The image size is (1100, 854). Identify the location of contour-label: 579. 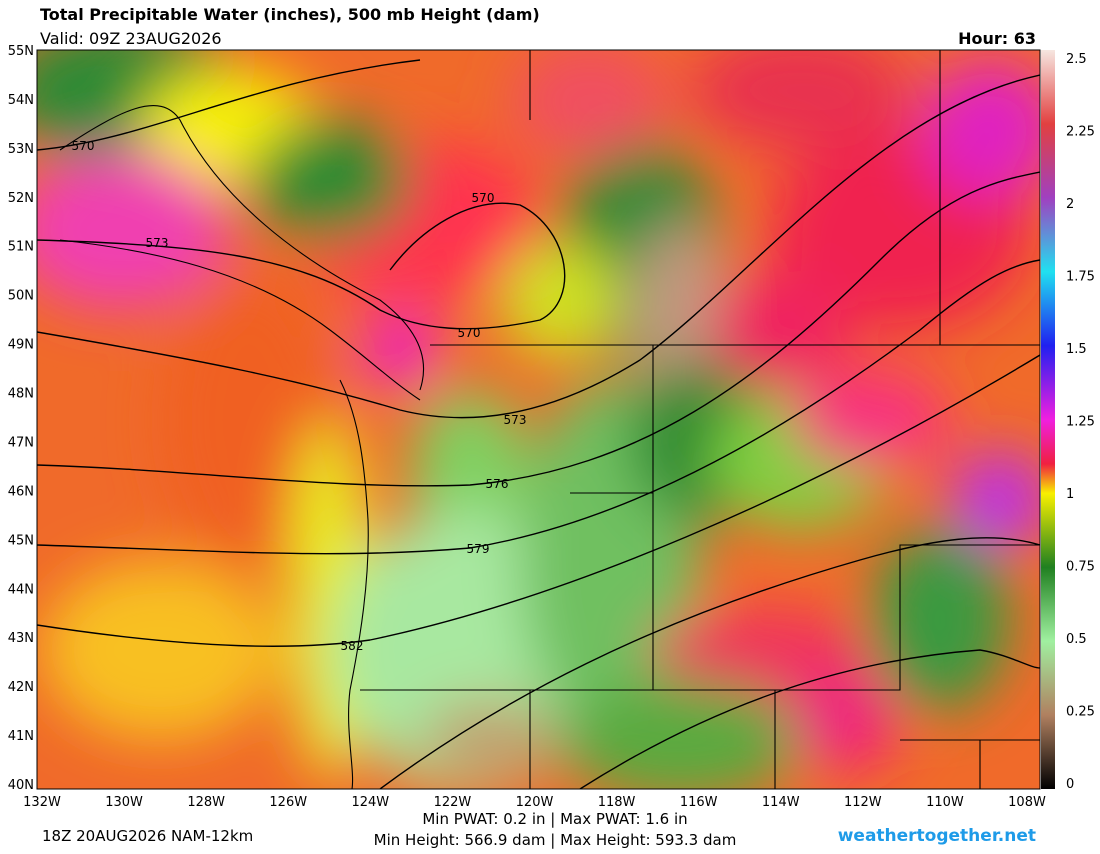
(478, 549).